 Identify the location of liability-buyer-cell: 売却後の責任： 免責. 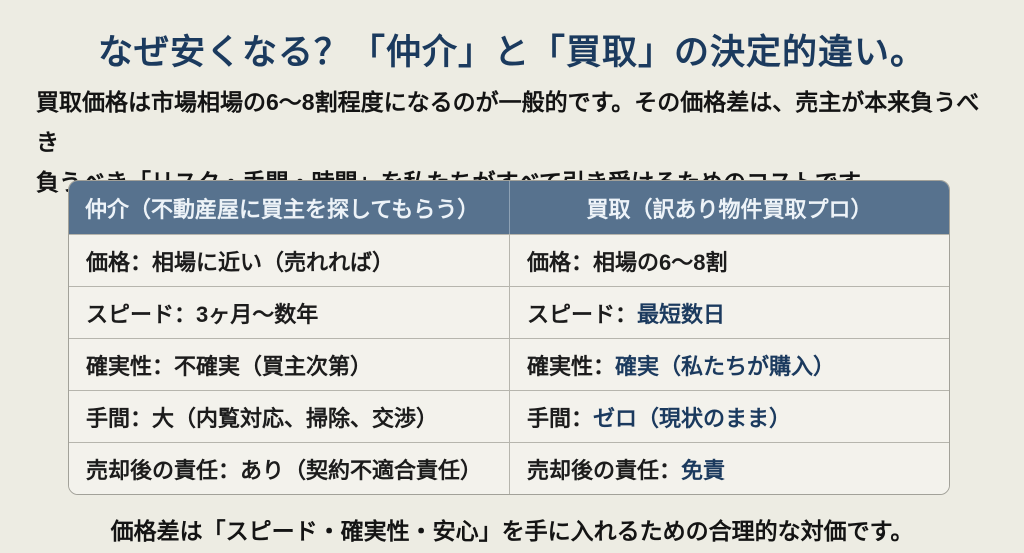
(729, 468).